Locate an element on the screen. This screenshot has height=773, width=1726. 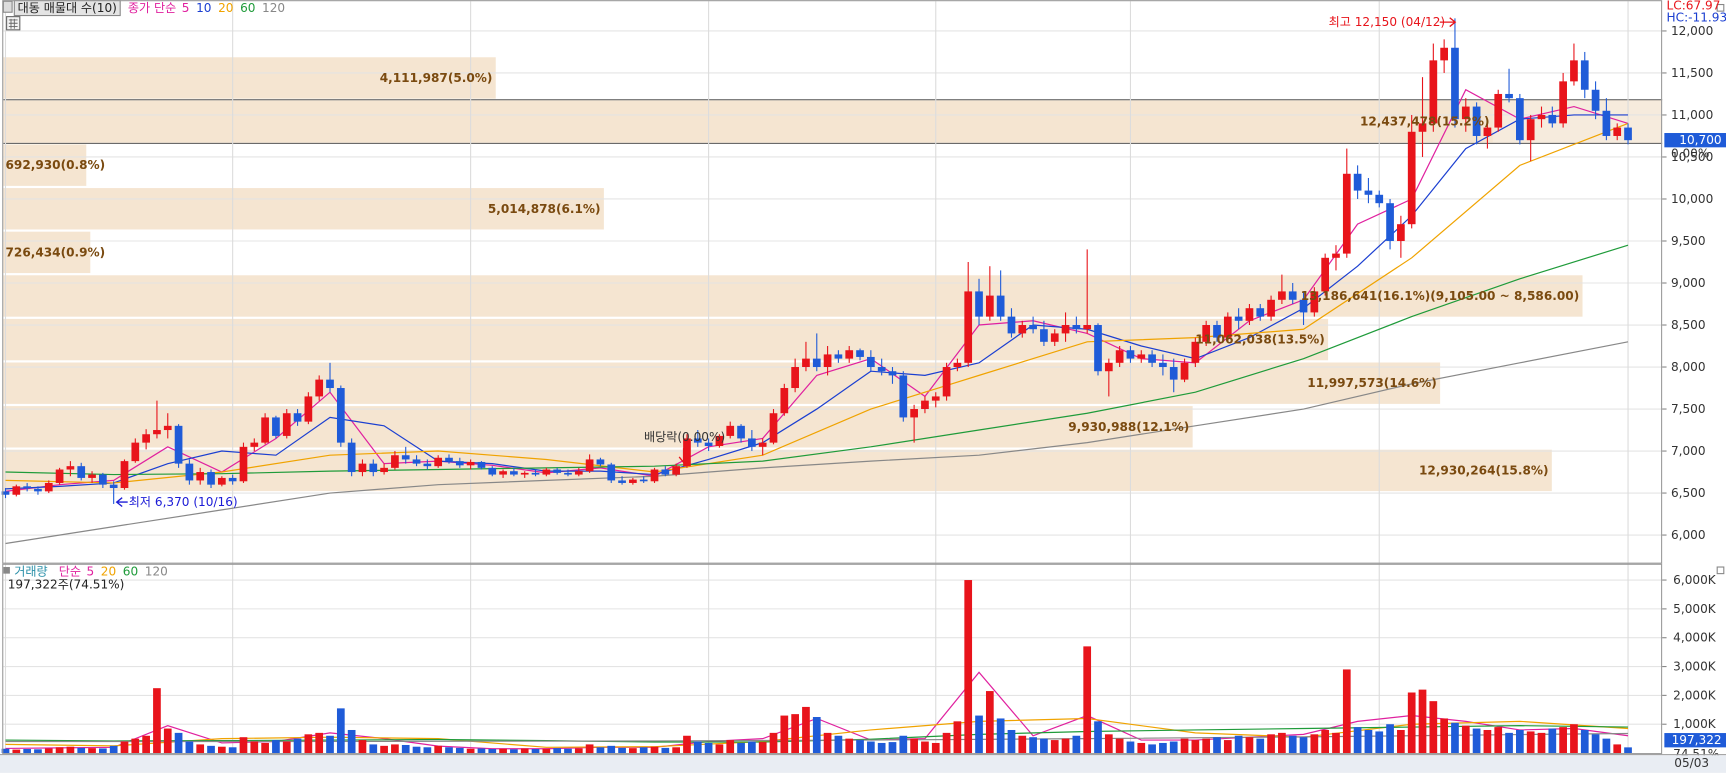
price-tag-label: 10,700 is located at coordinates (1700, 140).